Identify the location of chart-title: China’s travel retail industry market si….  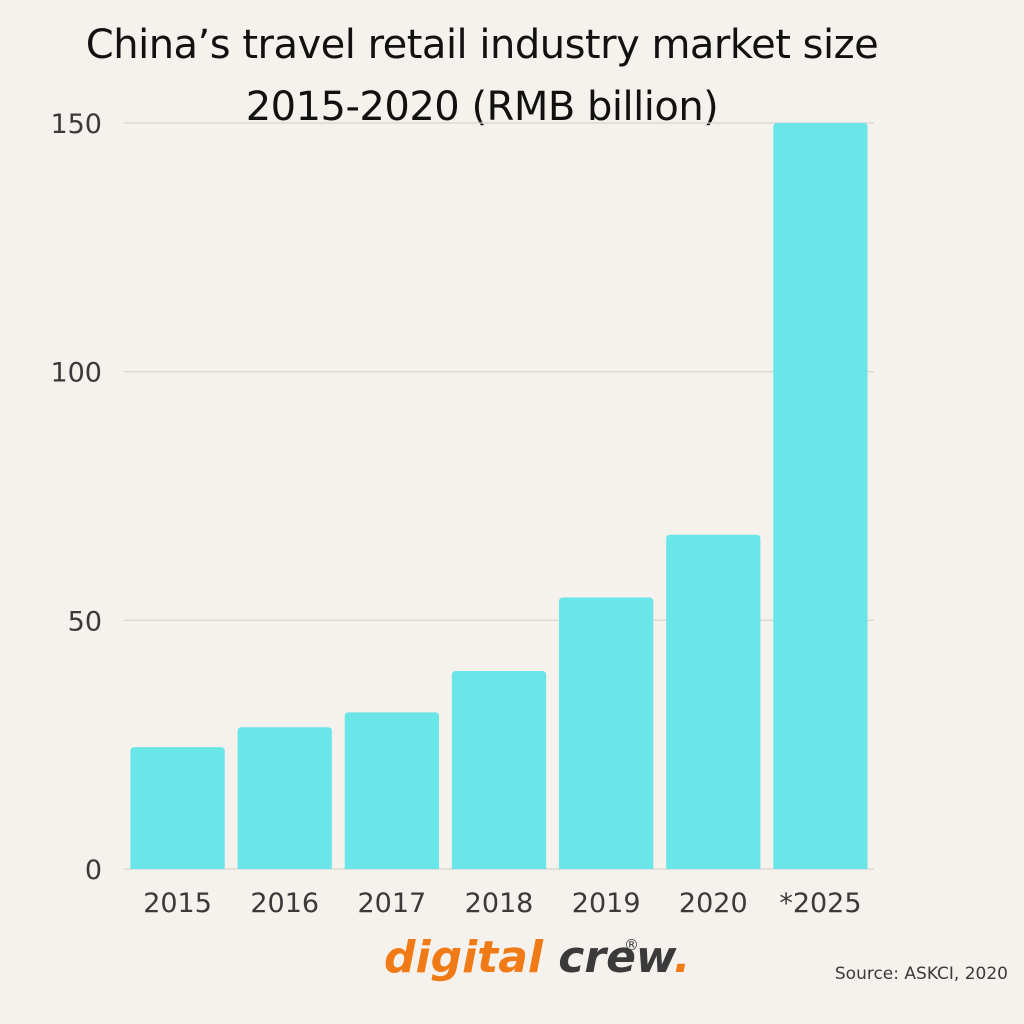
(482, 45).